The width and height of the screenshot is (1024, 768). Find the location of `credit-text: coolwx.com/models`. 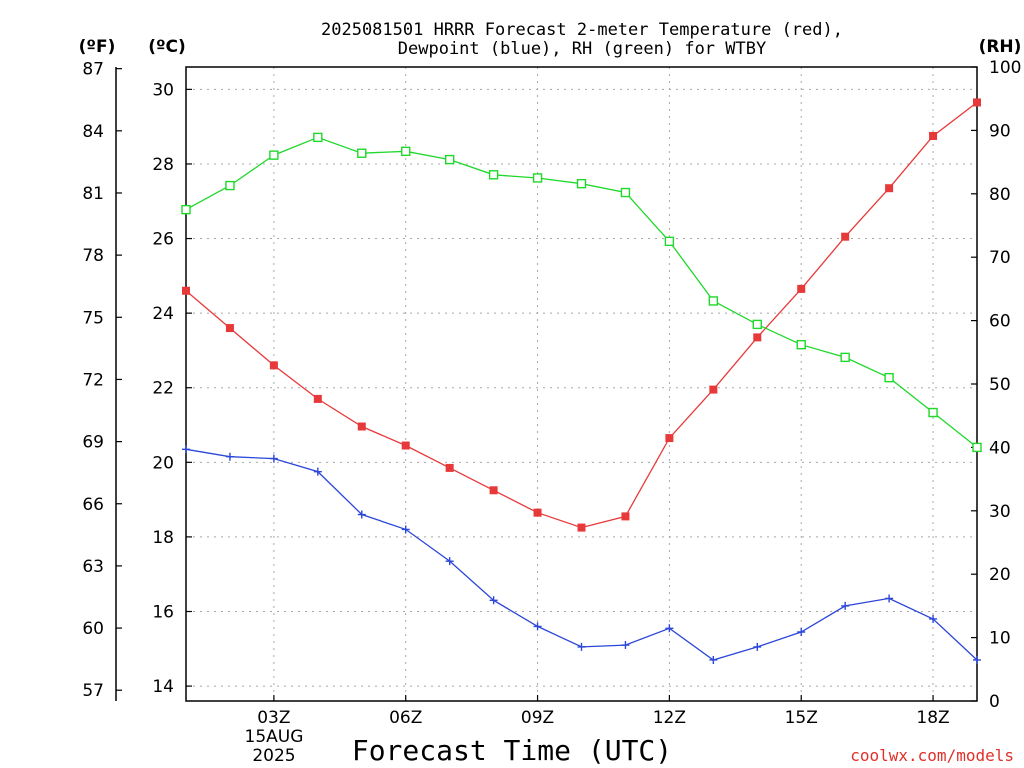

credit-text: coolwx.com/models is located at coordinates (932, 755).